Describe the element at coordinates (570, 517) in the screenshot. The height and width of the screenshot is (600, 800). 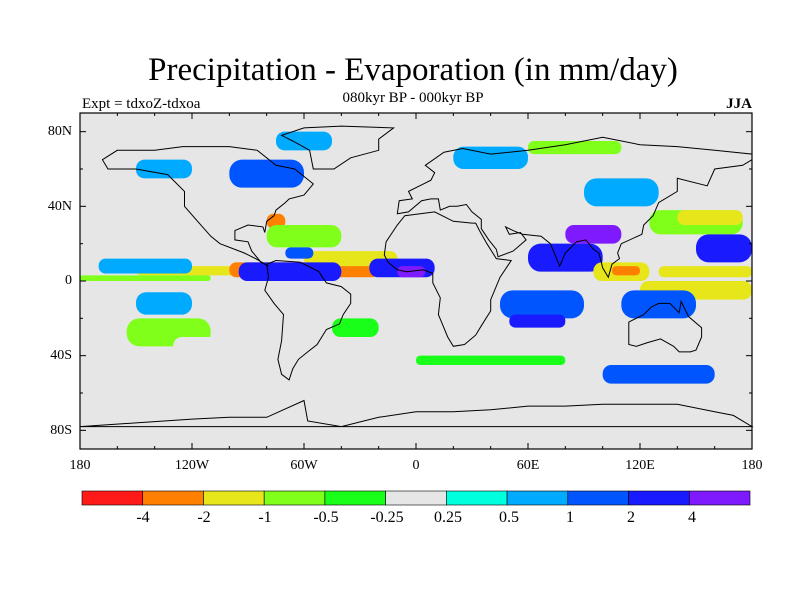
I see `colorbar-label-8: 1` at that location.